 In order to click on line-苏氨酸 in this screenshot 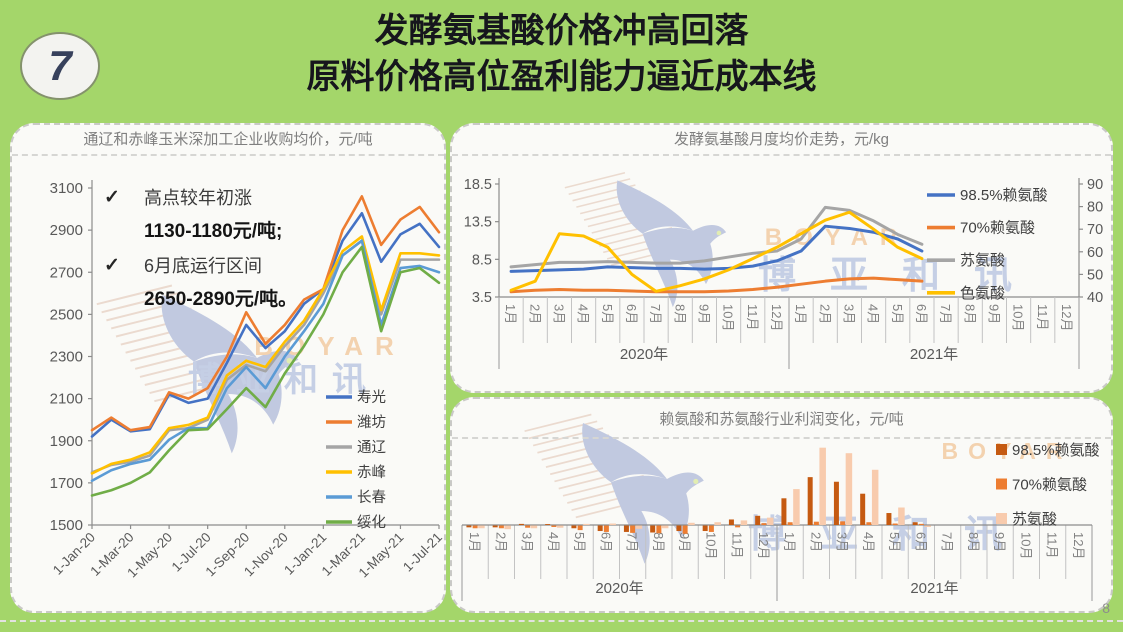, I will do `click(716, 237)`.